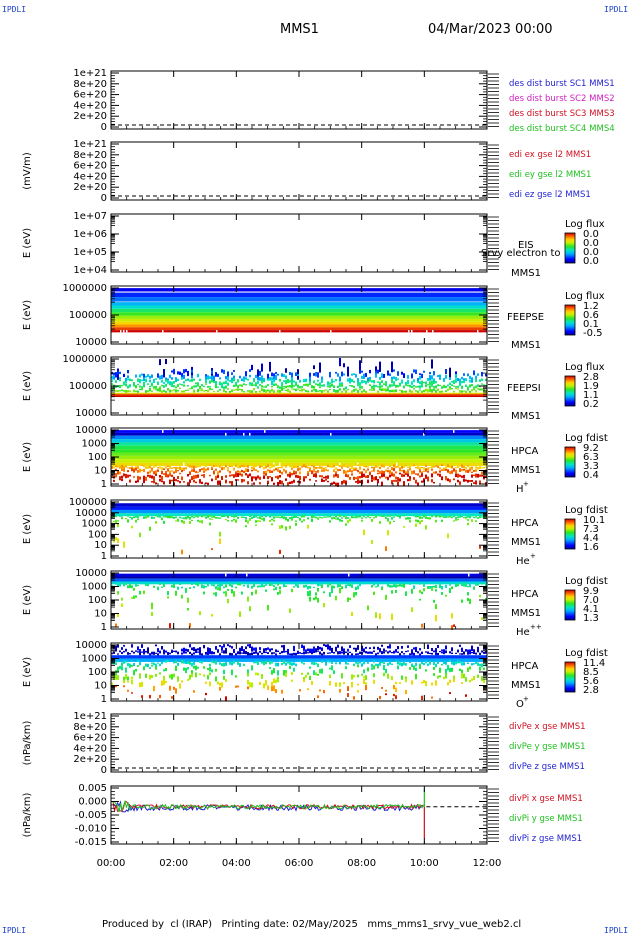  I want to click on colorbar, so click(570, 534).